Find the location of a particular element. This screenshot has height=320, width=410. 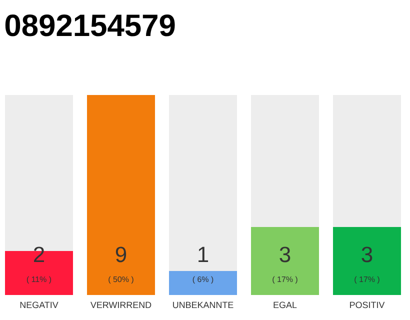

annotation: 9 is located at coordinates (121, 254).